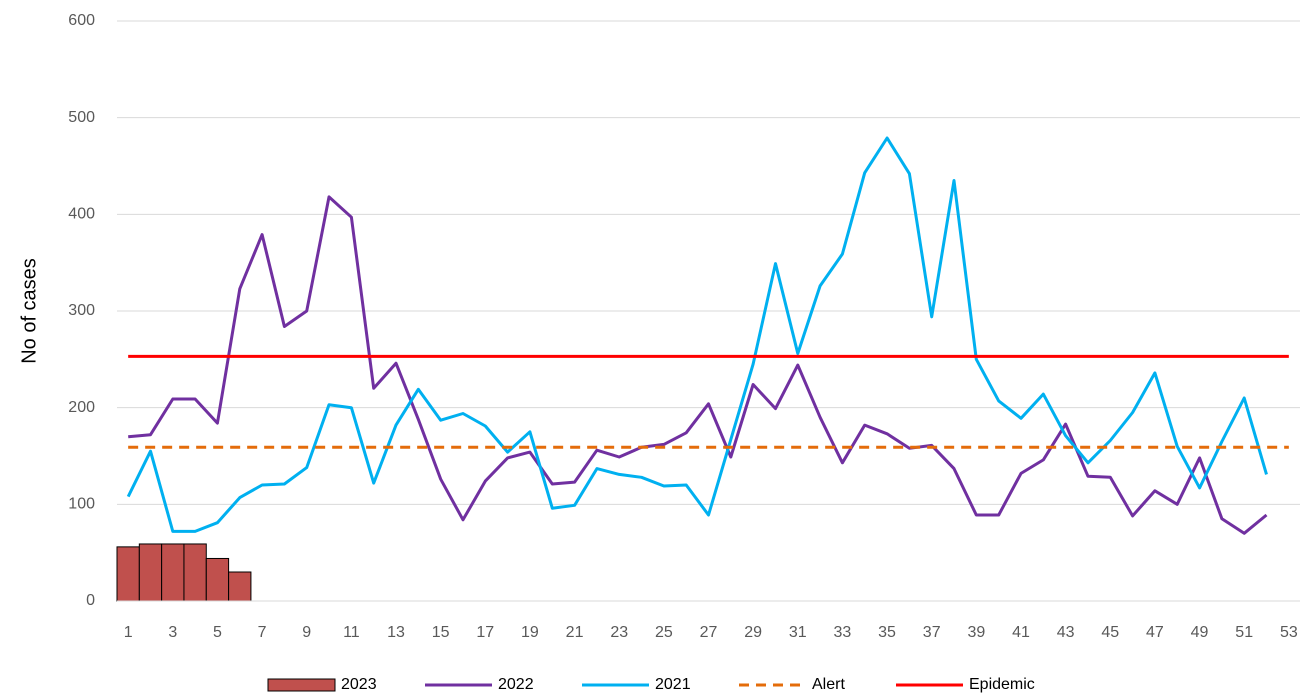 The image size is (1307, 697). I want to click on x-tick-label: 41, so click(1021, 632).